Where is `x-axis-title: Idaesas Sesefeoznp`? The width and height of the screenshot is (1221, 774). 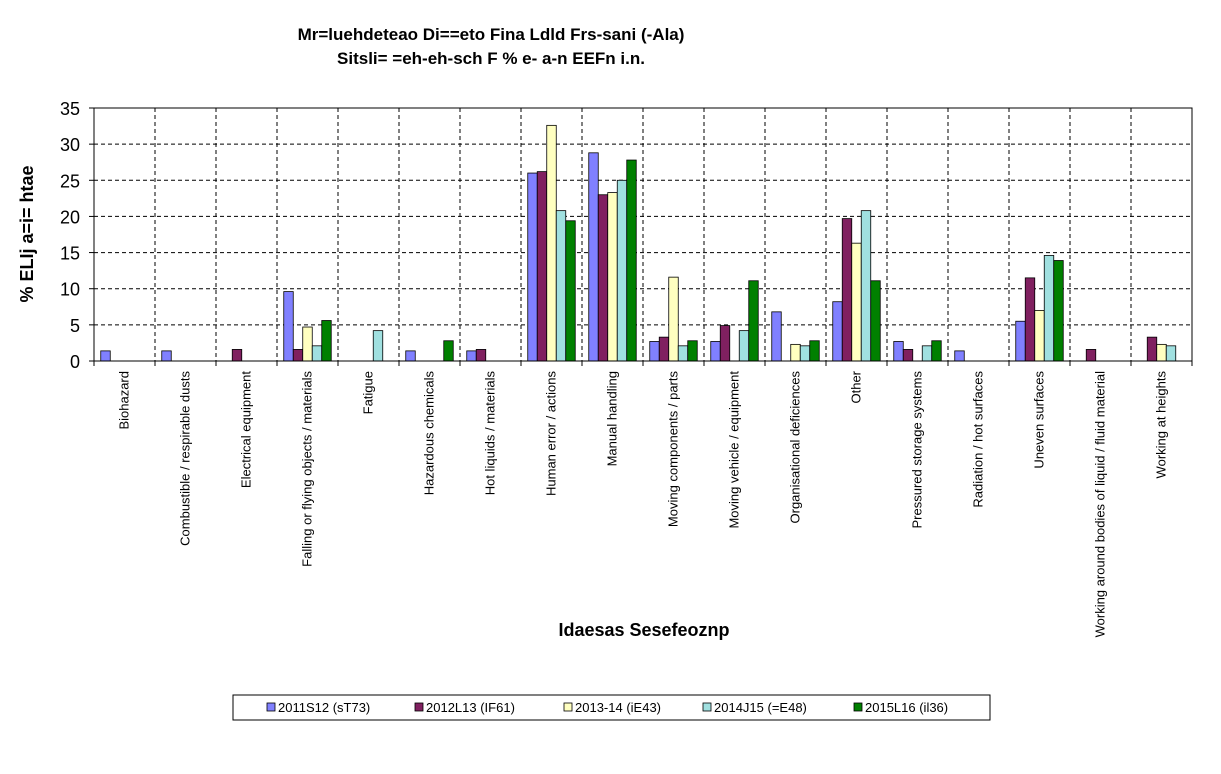
x-axis-title: Idaesas Sesefeoznp is located at coordinates (643, 630).